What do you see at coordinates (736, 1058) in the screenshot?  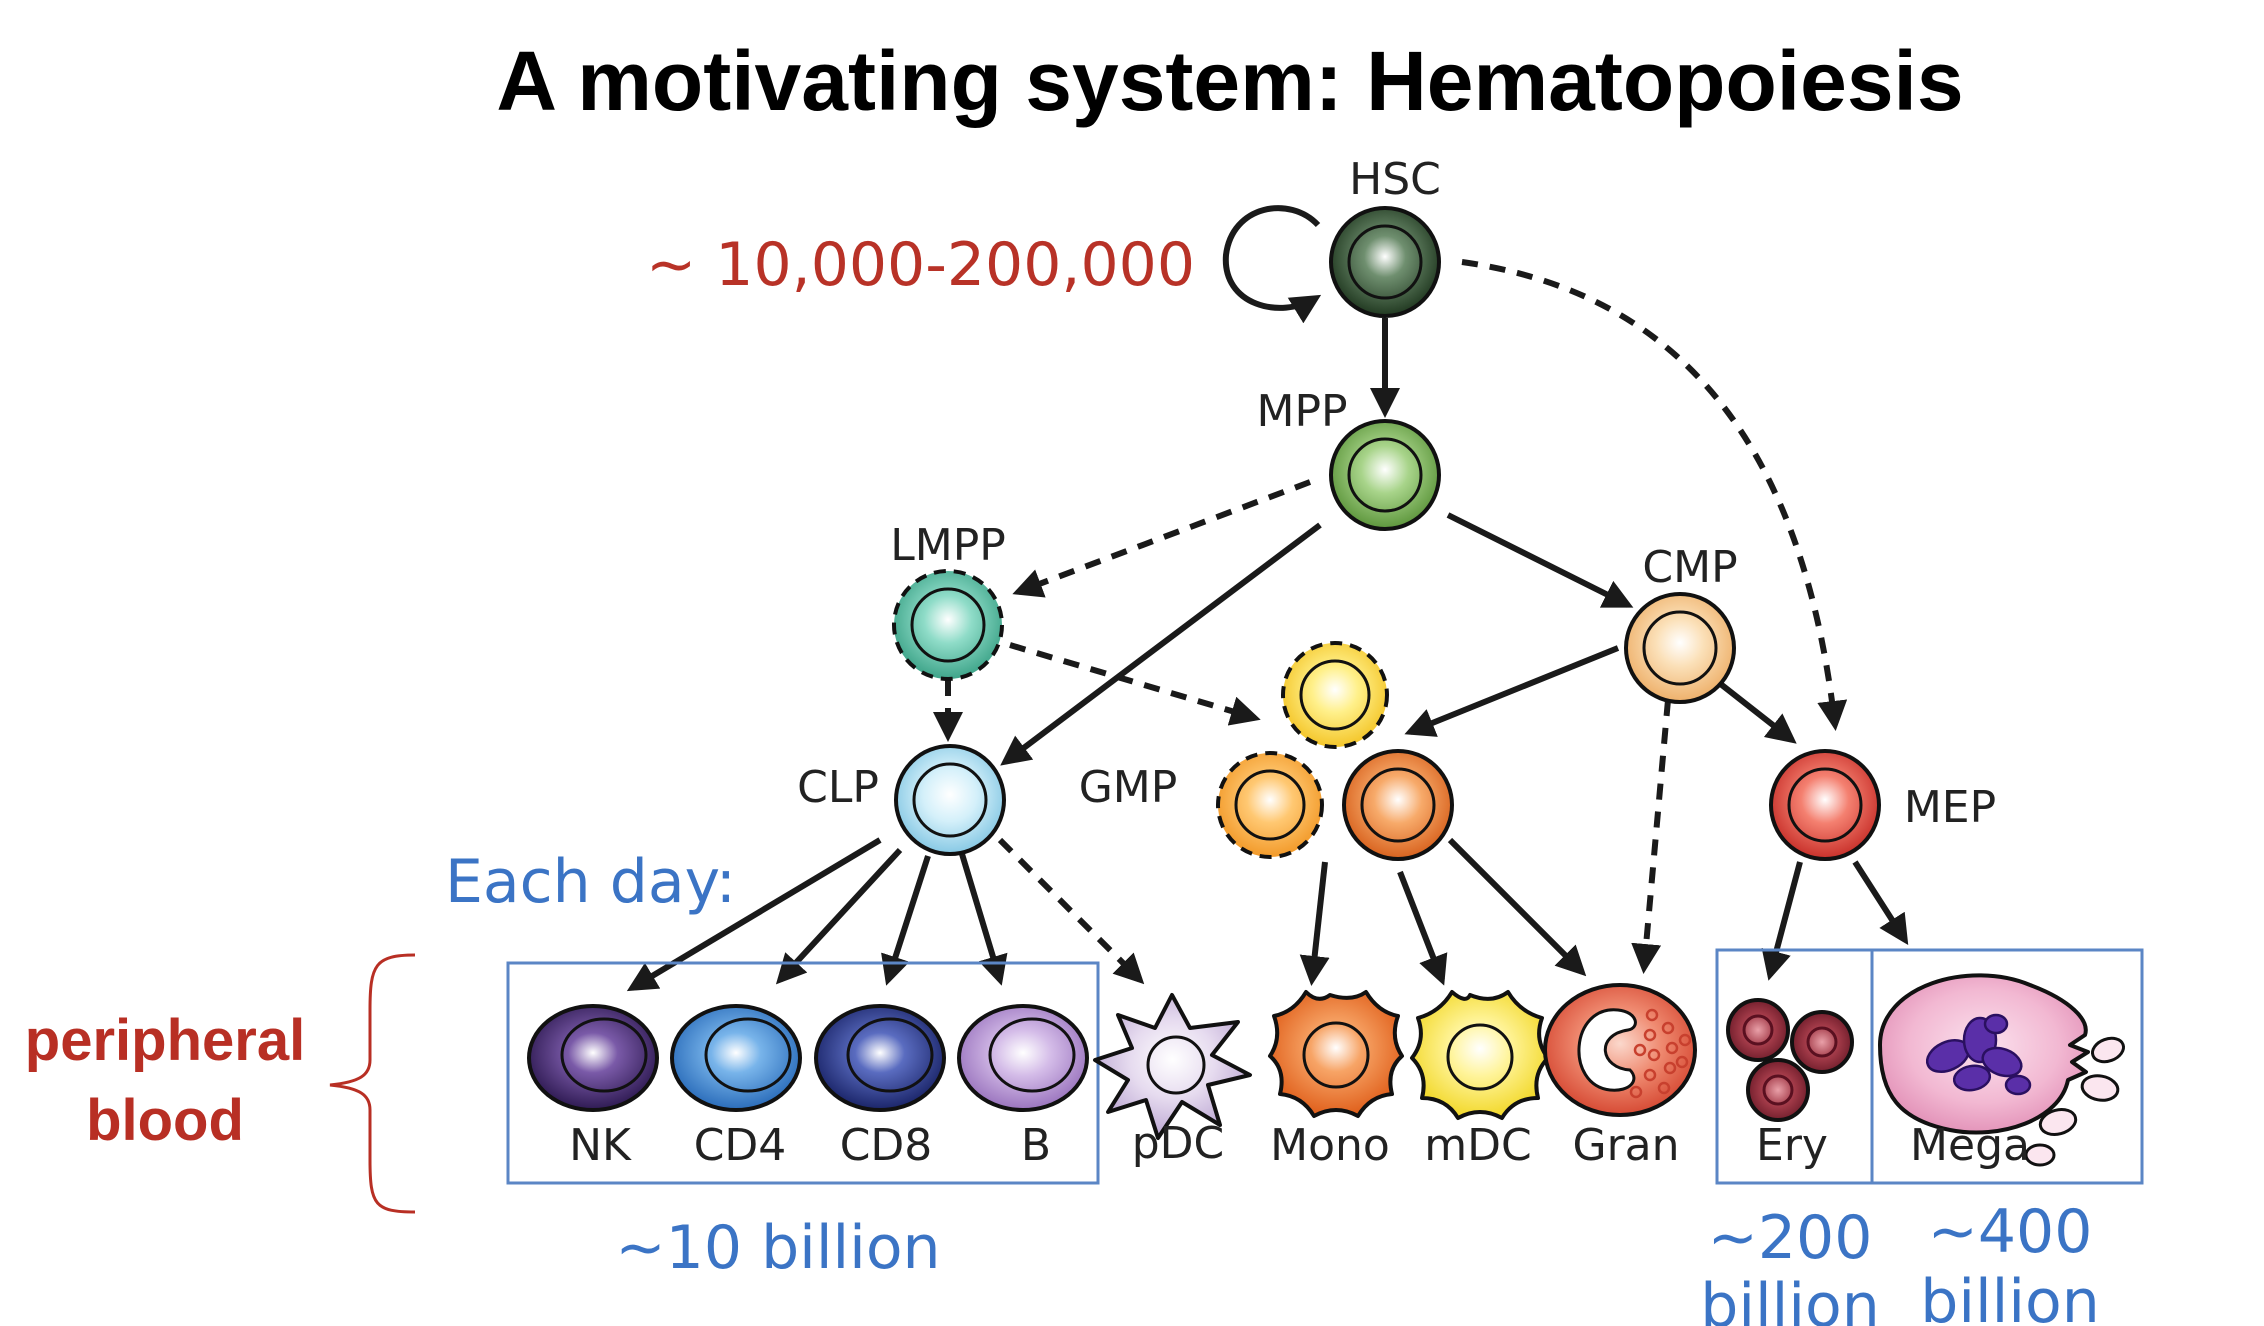 I see `cell-cd4` at bounding box center [736, 1058].